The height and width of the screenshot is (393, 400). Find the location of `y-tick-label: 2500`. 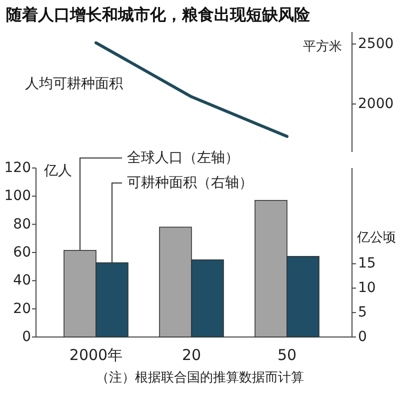

y-tick-label: 2500 is located at coordinates (376, 44).